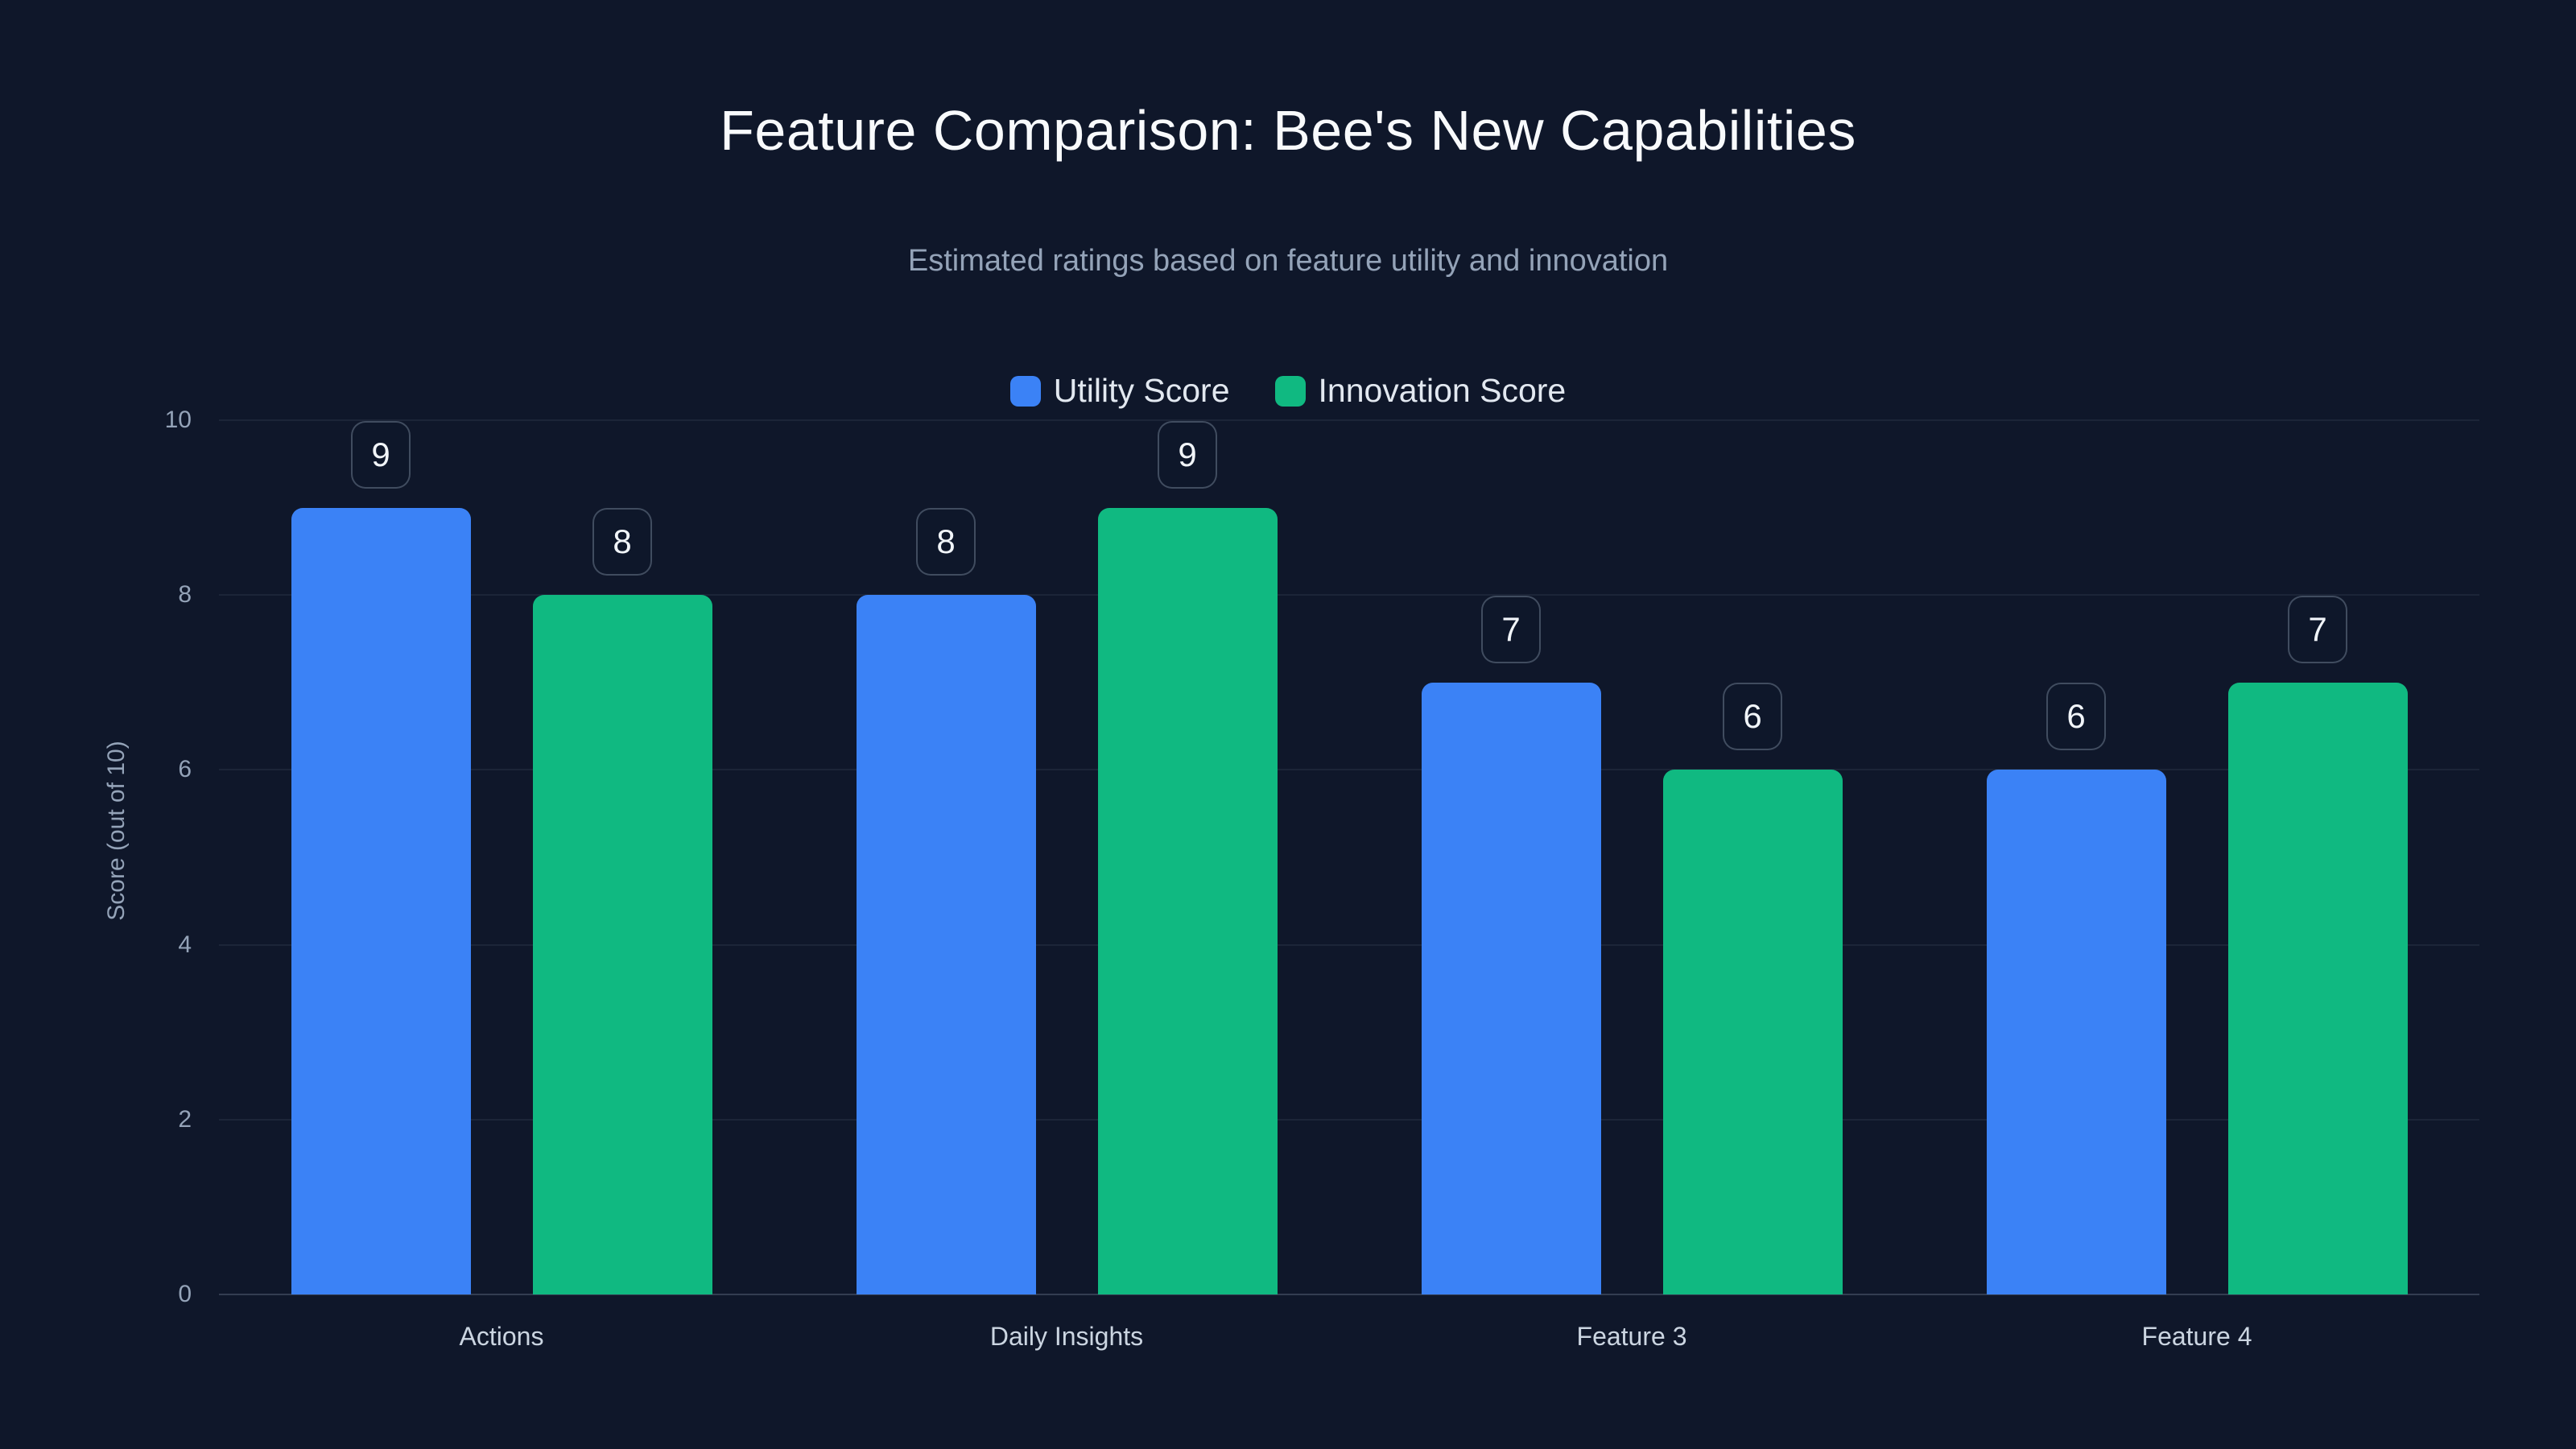 This screenshot has height=1449, width=2576. I want to click on x-axis-line, so click(1349, 1294).